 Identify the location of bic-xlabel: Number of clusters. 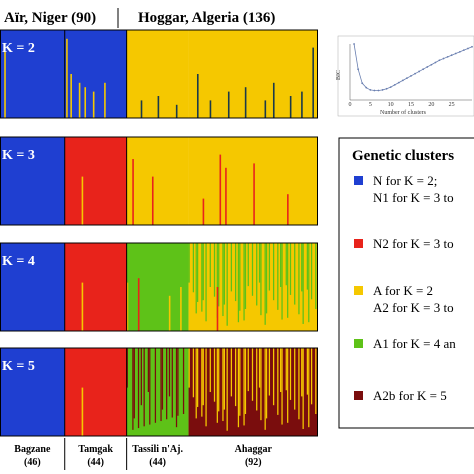
(403, 112).